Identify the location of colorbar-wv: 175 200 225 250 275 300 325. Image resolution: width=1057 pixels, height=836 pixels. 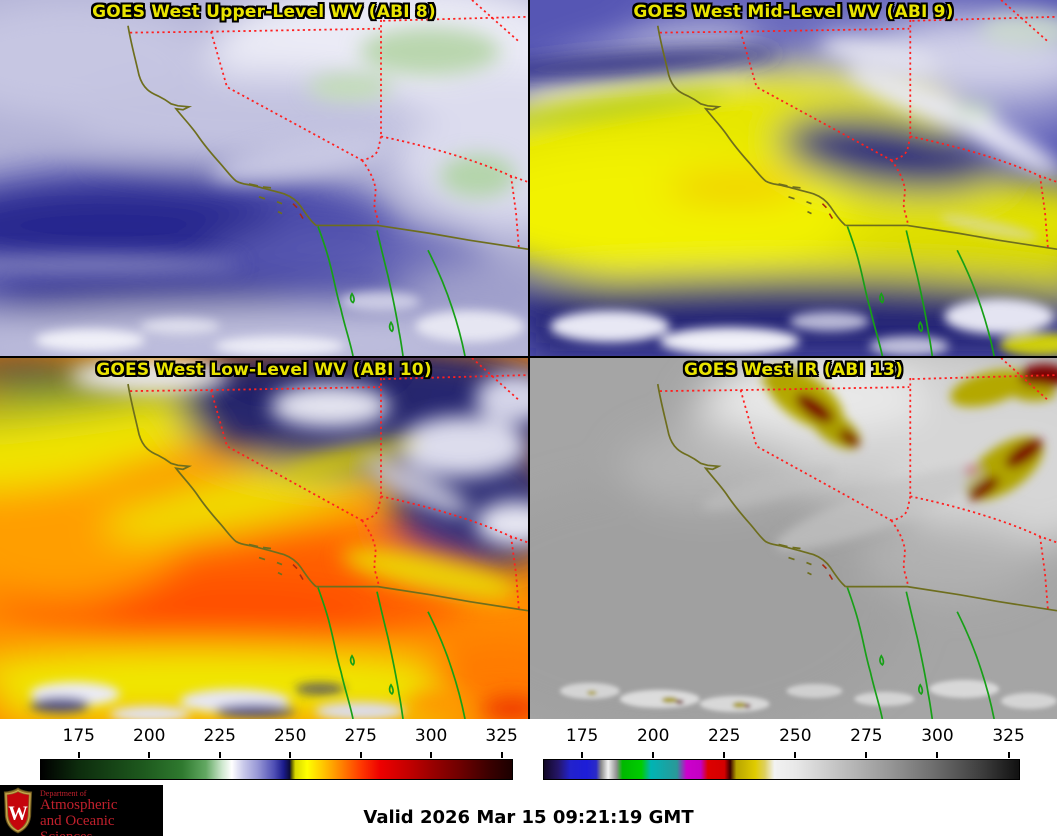
(279, 752).